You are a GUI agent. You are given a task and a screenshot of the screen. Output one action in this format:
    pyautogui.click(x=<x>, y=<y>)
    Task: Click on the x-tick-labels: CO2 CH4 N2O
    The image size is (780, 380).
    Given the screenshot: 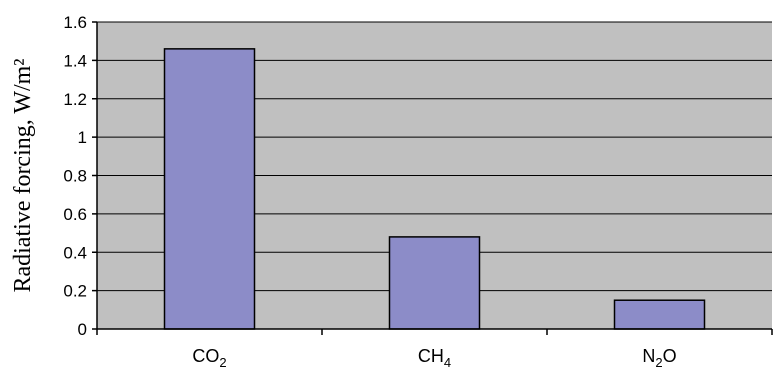 What is the action you would take?
    pyautogui.click(x=434, y=358)
    